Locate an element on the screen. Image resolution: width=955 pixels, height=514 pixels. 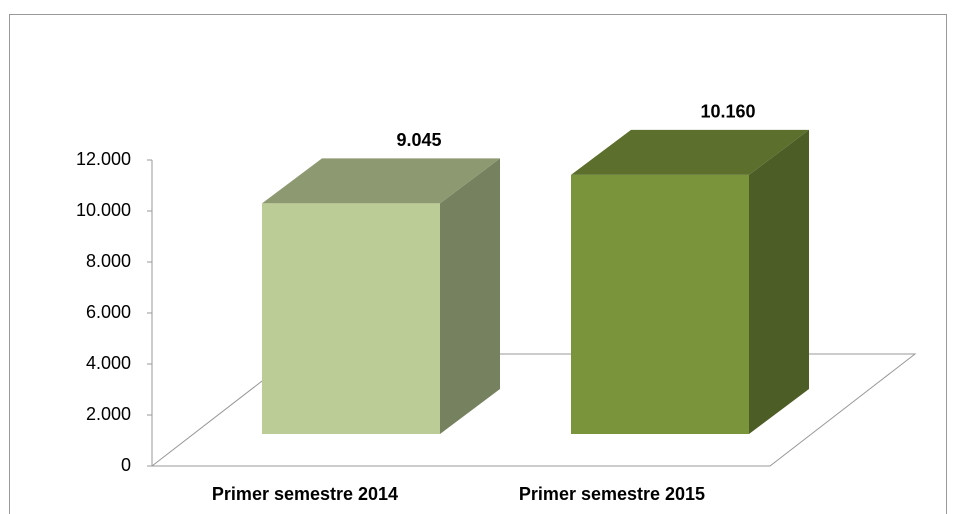
y-tick-label: 8.000 is located at coordinates (108, 261).